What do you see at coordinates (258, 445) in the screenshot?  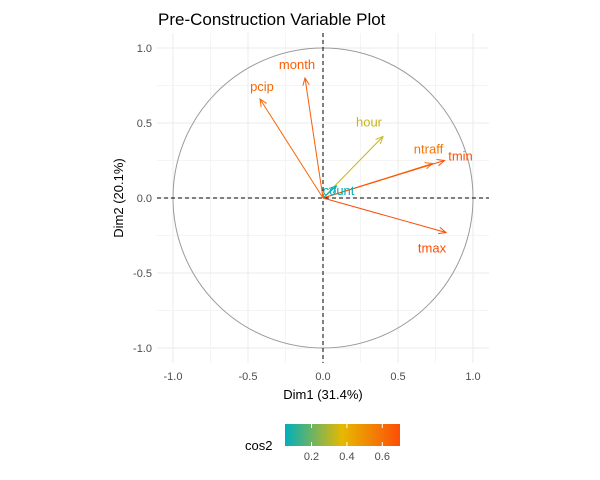 I see `legend-title: cos2` at bounding box center [258, 445].